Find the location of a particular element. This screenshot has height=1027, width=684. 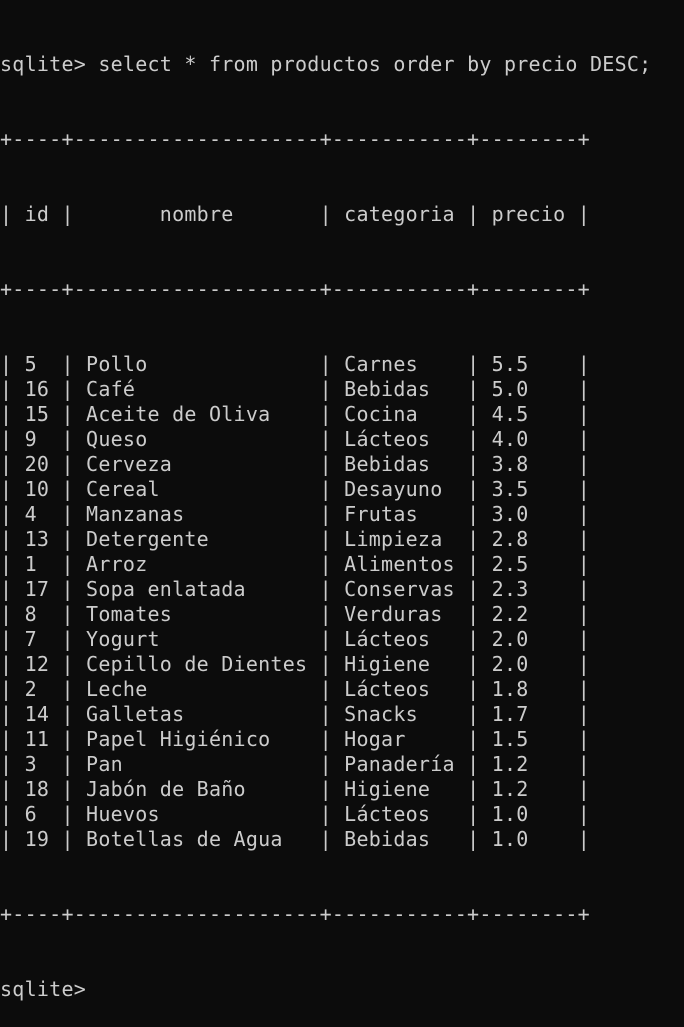

cell-precio: 3.8 is located at coordinates (528, 464).